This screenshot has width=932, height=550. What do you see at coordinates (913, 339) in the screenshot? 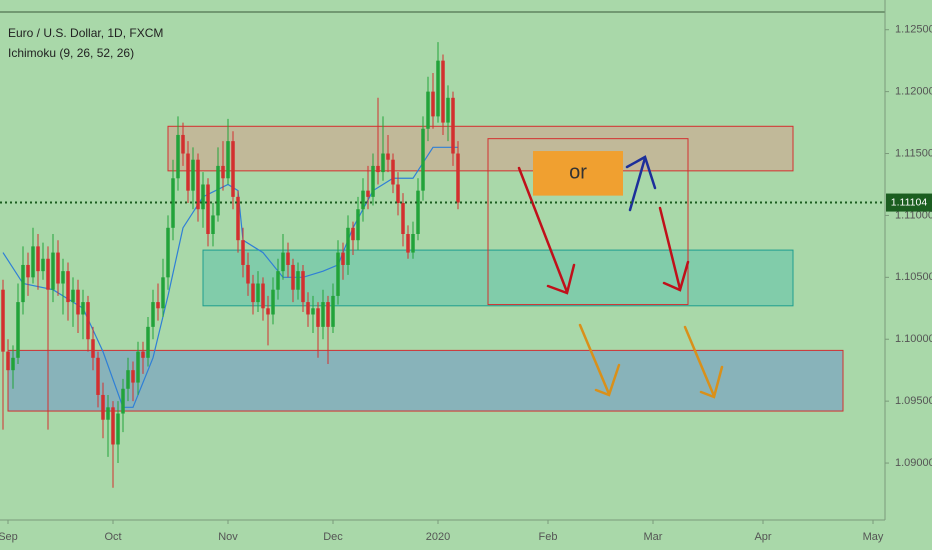
I see `y-tick-label: 1.10000` at bounding box center [913, 339].